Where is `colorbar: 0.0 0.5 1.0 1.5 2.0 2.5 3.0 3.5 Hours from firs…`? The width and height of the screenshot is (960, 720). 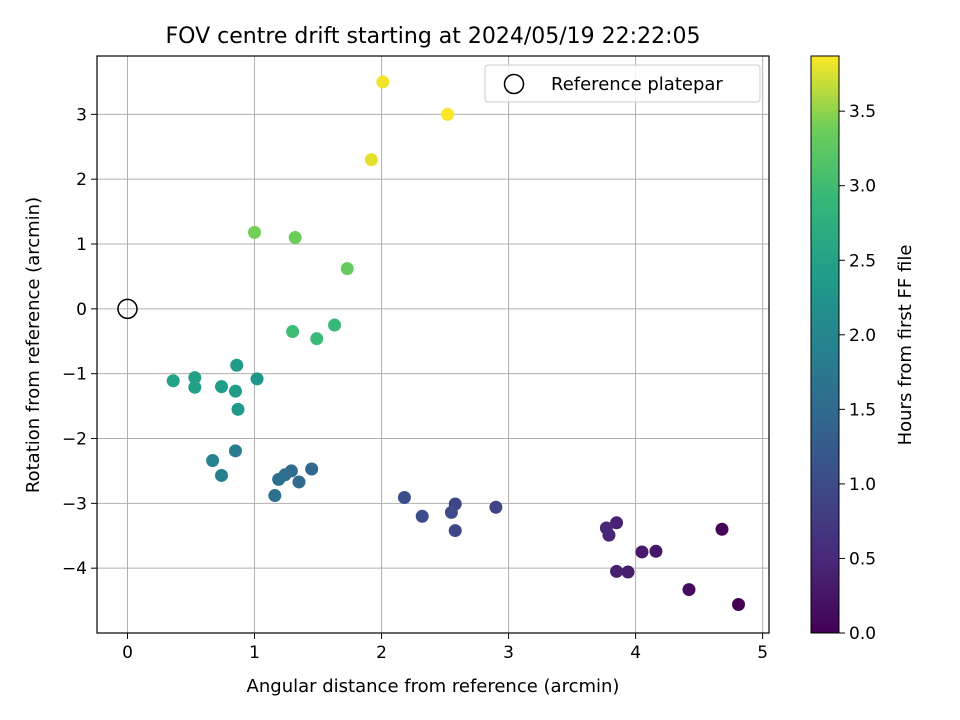 colorbar: 0.0 0.5 1.0 1.5 2.0 2.5 3.0 3.5 Hours from firs… is located at coordinates (863, 349).